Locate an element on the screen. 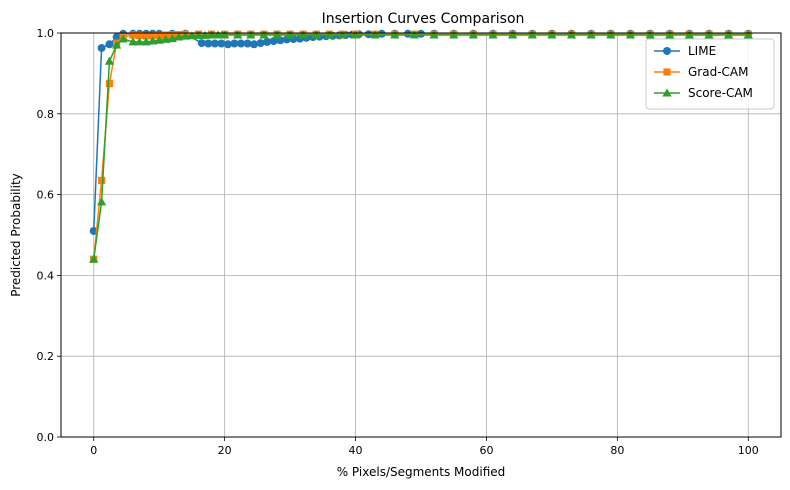 Image resolution: width=790 pixels, height=490 pixels. y-tick-label: 1.0 is located at coordinates (46, 33).